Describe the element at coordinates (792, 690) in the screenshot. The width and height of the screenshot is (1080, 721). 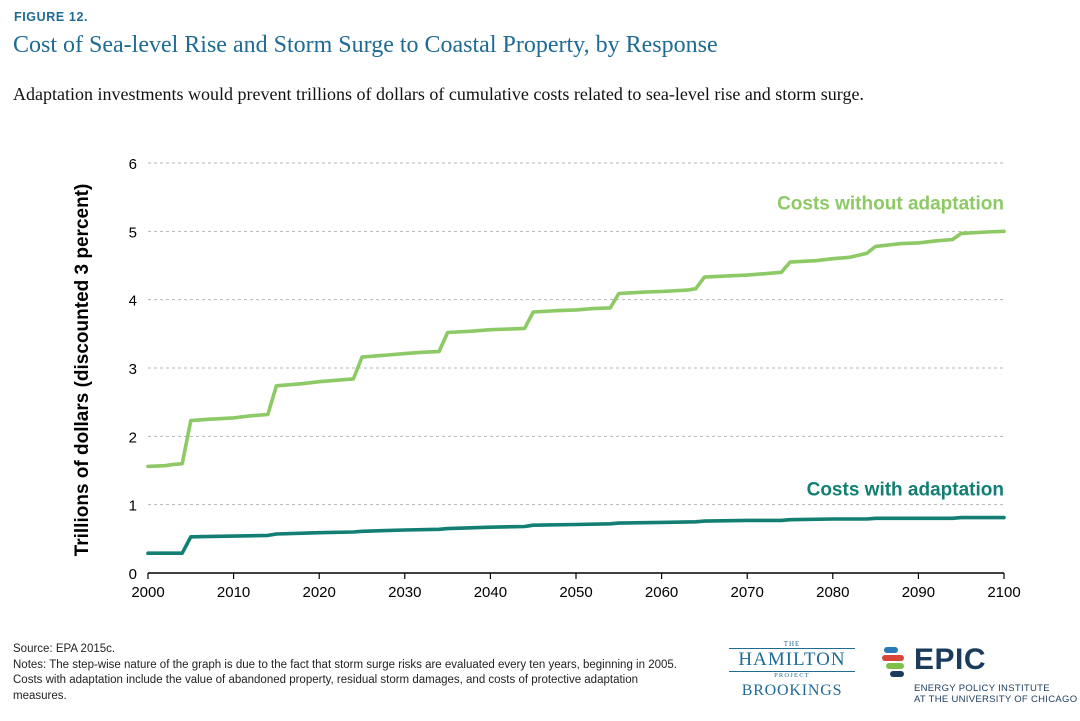
I see `brookings-wordmark: BROOKINGS` at that location.